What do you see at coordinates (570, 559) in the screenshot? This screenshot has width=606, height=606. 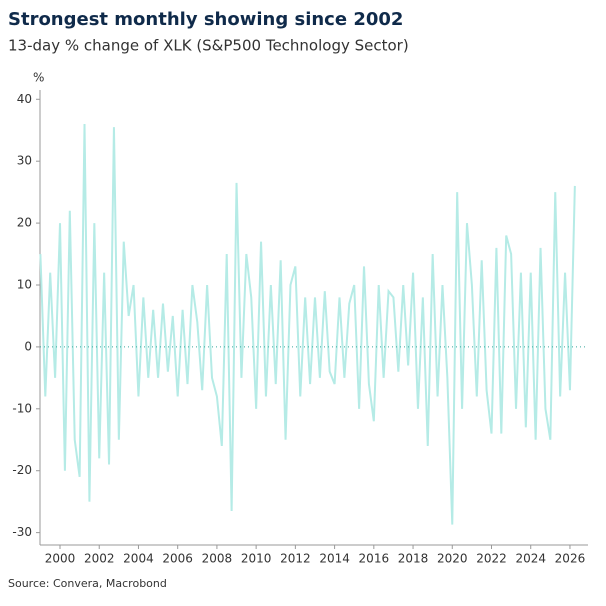 I see `x-tick-label: 2026` at bounding box center [570, 559].